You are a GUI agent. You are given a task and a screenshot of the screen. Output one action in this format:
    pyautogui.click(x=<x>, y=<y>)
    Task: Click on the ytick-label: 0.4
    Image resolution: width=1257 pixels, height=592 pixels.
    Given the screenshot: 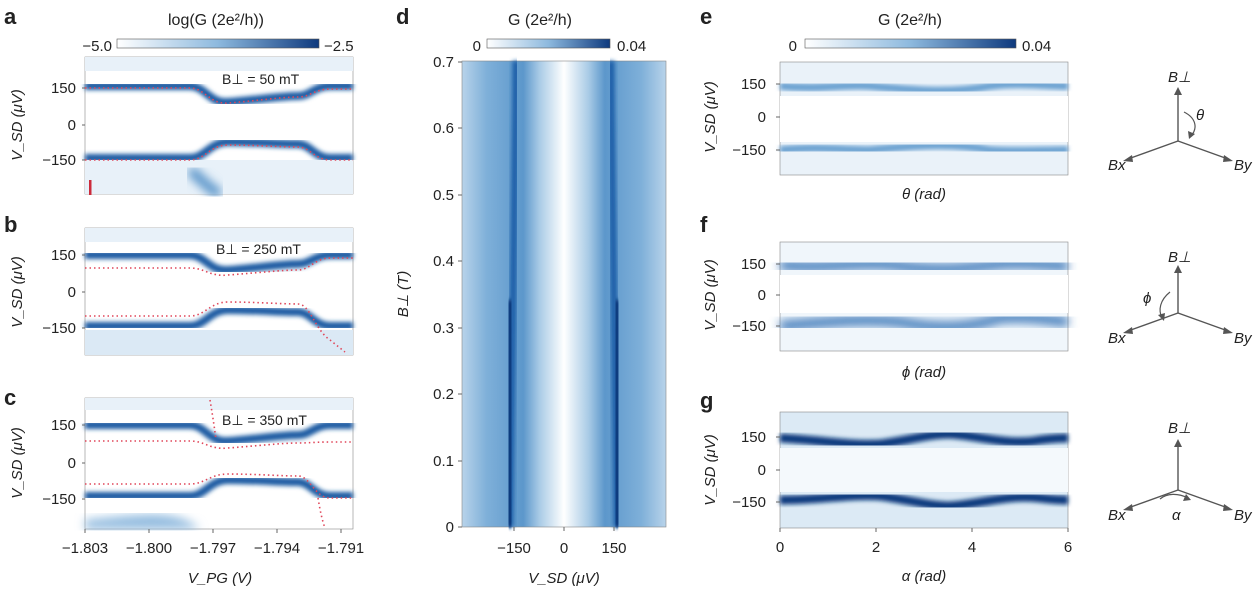 What is the action you would take?
    pyautogui.click(x=443, y=261)
    